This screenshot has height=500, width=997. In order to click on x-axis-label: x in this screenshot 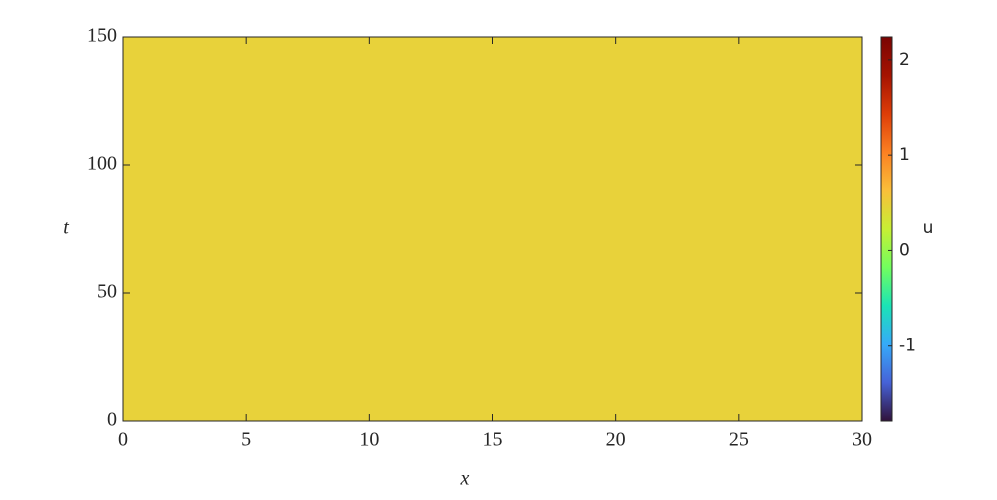, I will do `click(465, 479)`.